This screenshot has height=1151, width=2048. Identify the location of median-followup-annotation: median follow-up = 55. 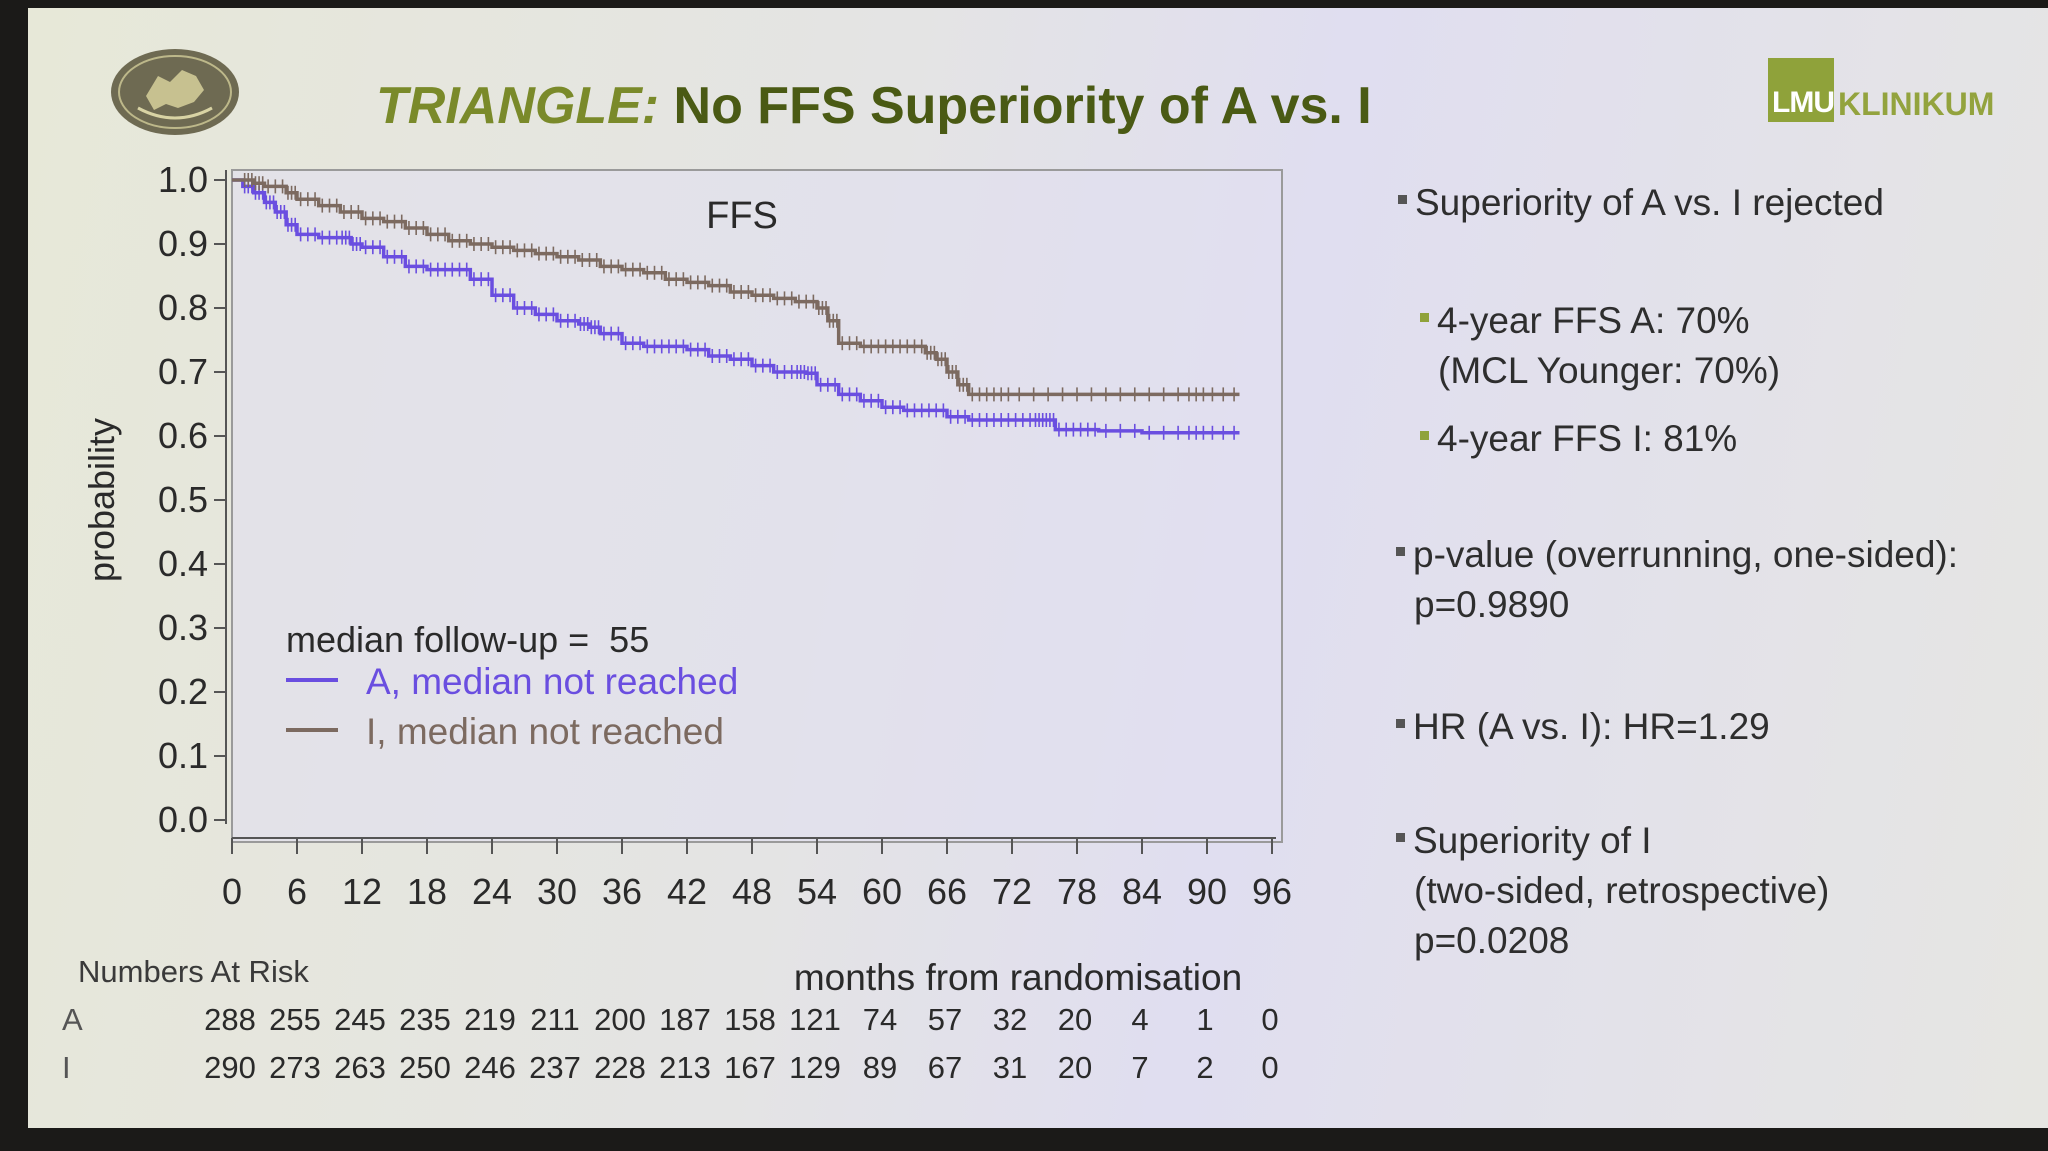
(467, 639).